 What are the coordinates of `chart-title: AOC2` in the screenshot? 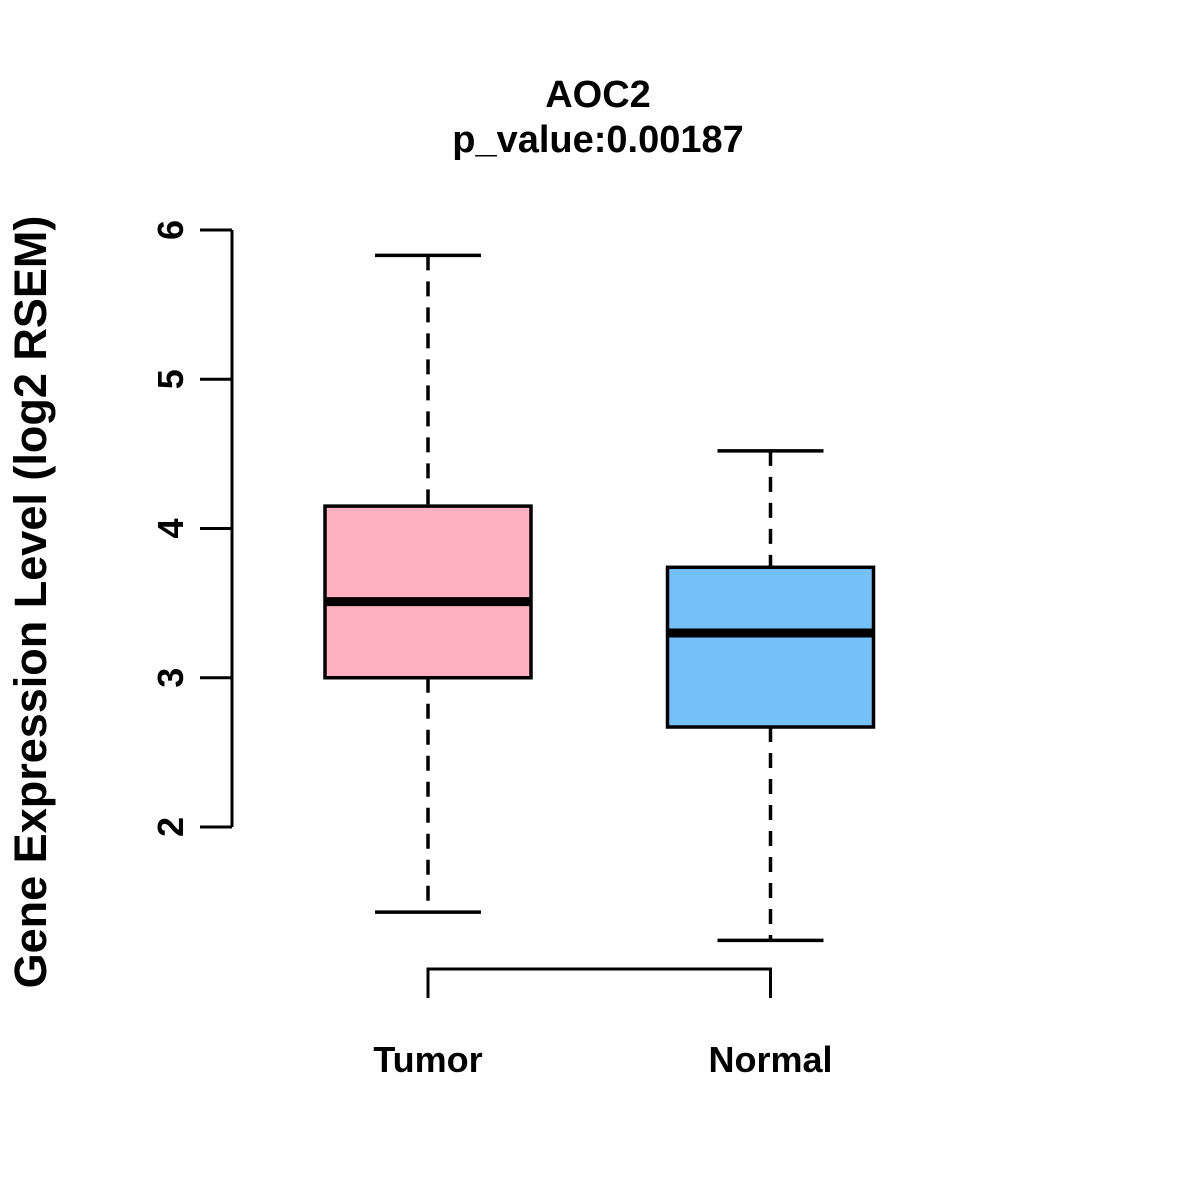 It's located at (598, 95).